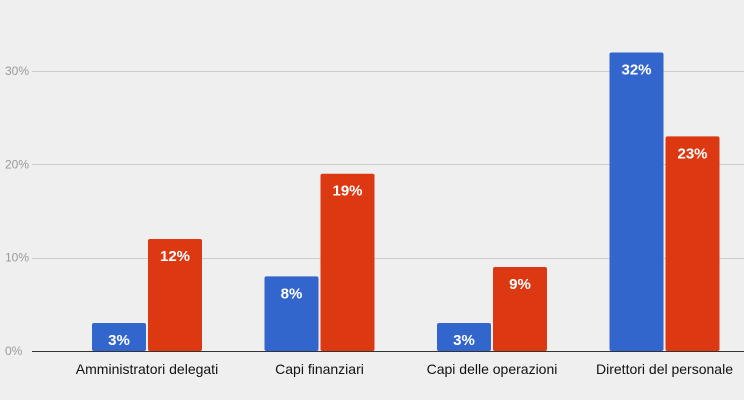 The width and height of the screenshot is (744, 400). Describe the element at coordinates (492, 369) in the screenshot. I see `category-label: Capi delle operazioni` at that location.